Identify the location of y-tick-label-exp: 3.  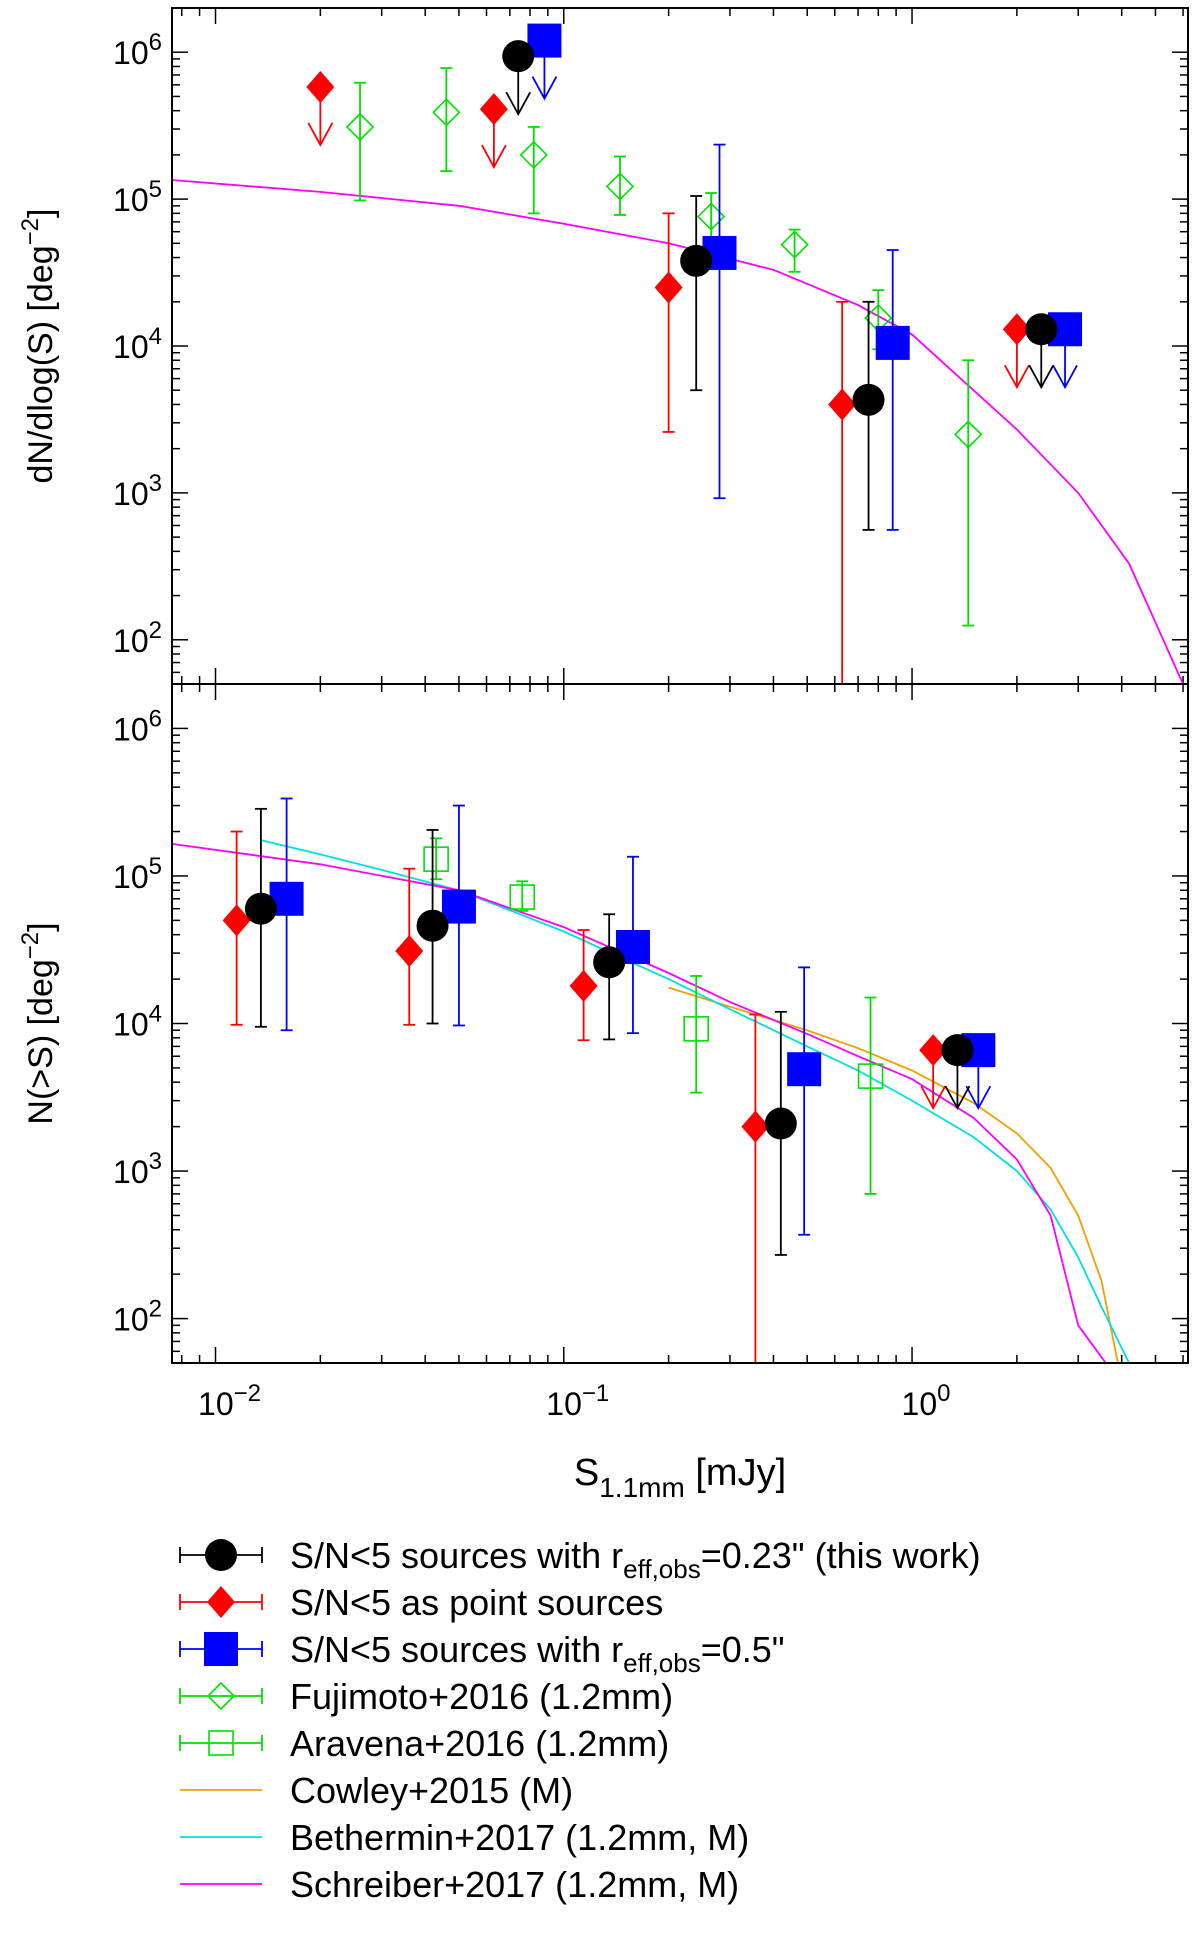
(155, 483).